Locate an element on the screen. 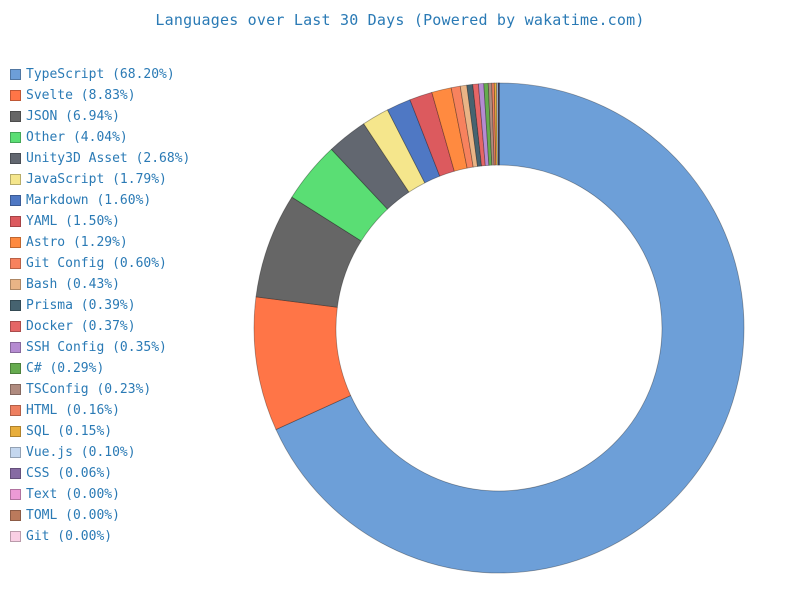 The height and width of the screenshot is (600, 800). legend-item: Prisma (0.39%) is located at coordinates (100, 305).